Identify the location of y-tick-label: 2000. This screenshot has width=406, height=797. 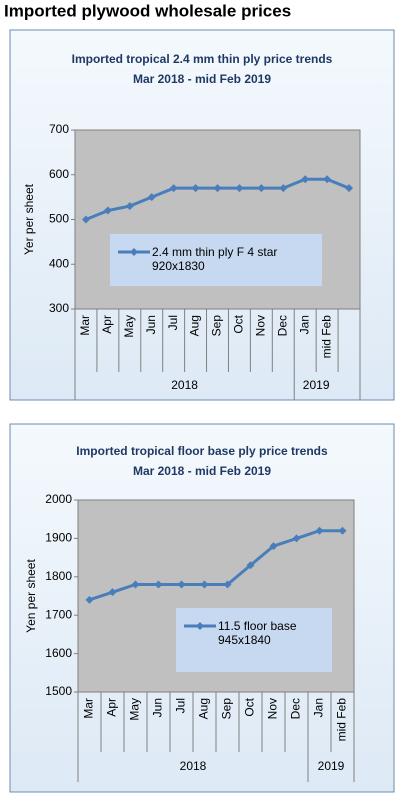
(58, 499).